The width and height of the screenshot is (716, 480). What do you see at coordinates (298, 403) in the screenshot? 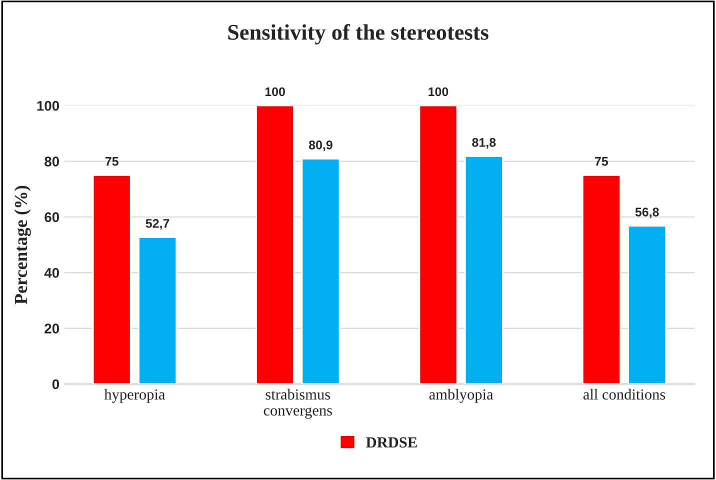
I see `x-tick-label: strabismus convergens` at bounding box center [298, 403].